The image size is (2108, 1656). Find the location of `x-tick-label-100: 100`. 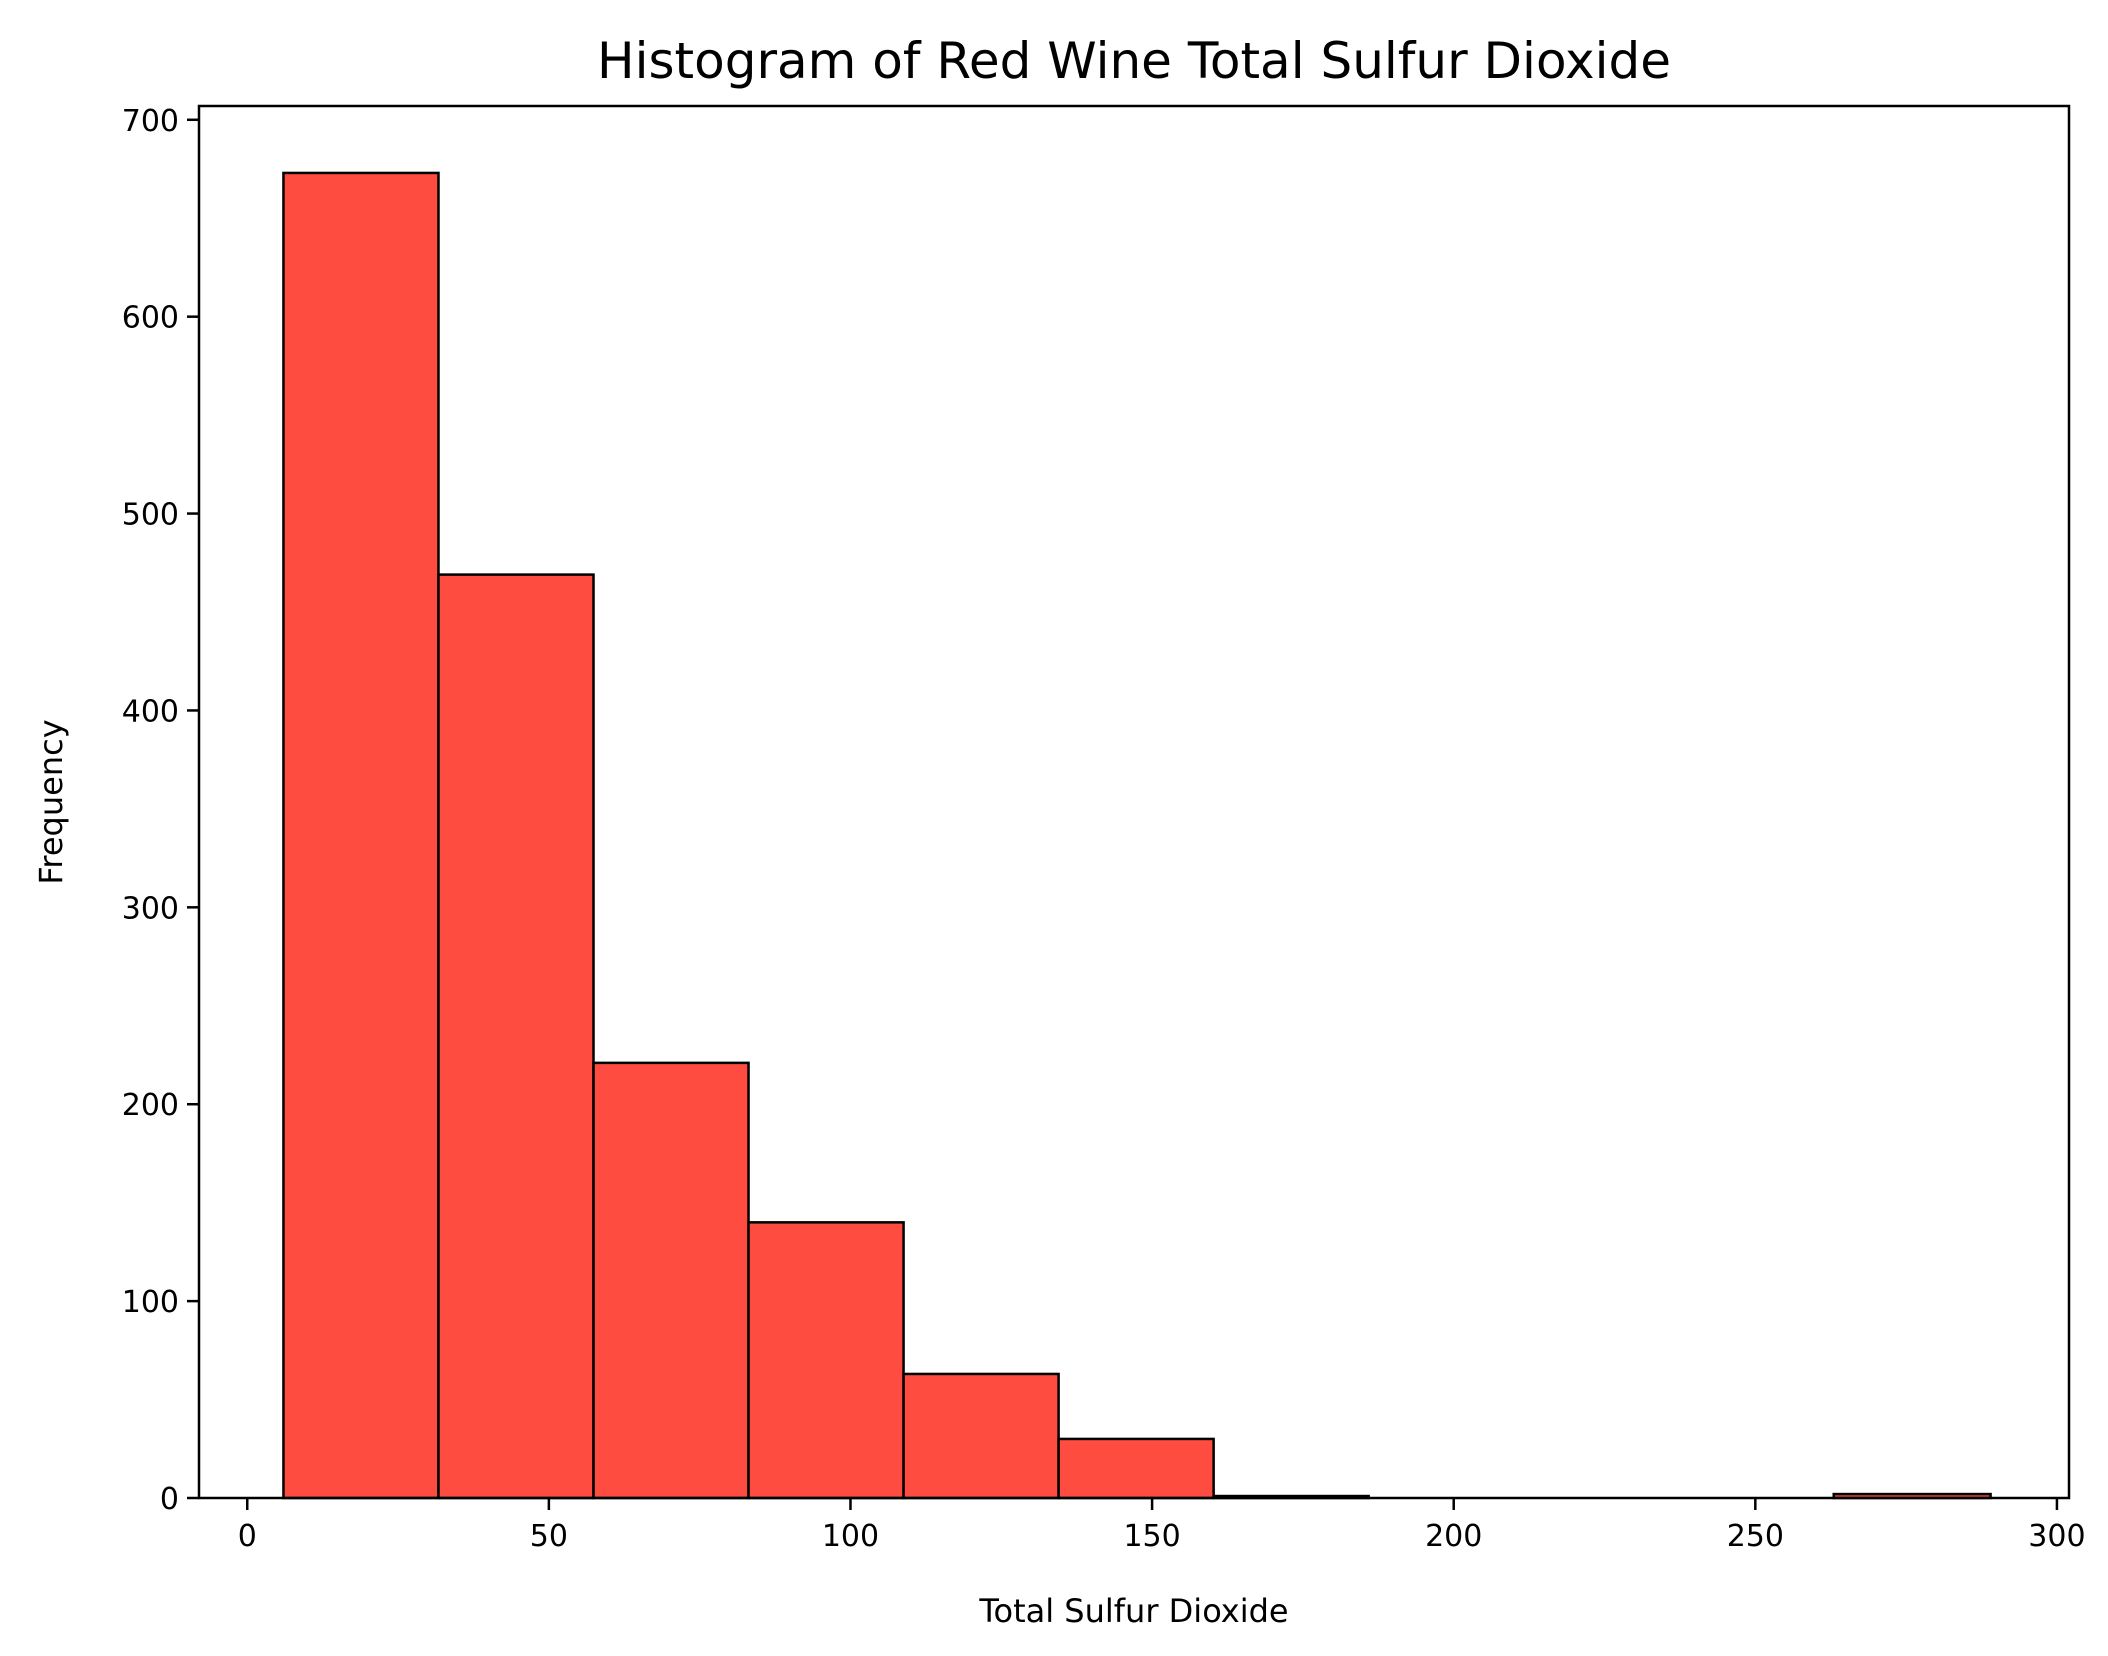

x-tick-label-100: 100 is located at coordinates (850, 1536).